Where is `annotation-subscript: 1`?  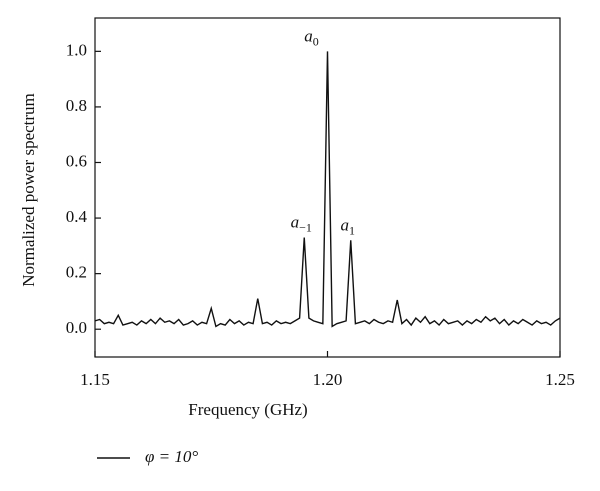
annotation-subscript: 1 is located at coordinates (352, 230).